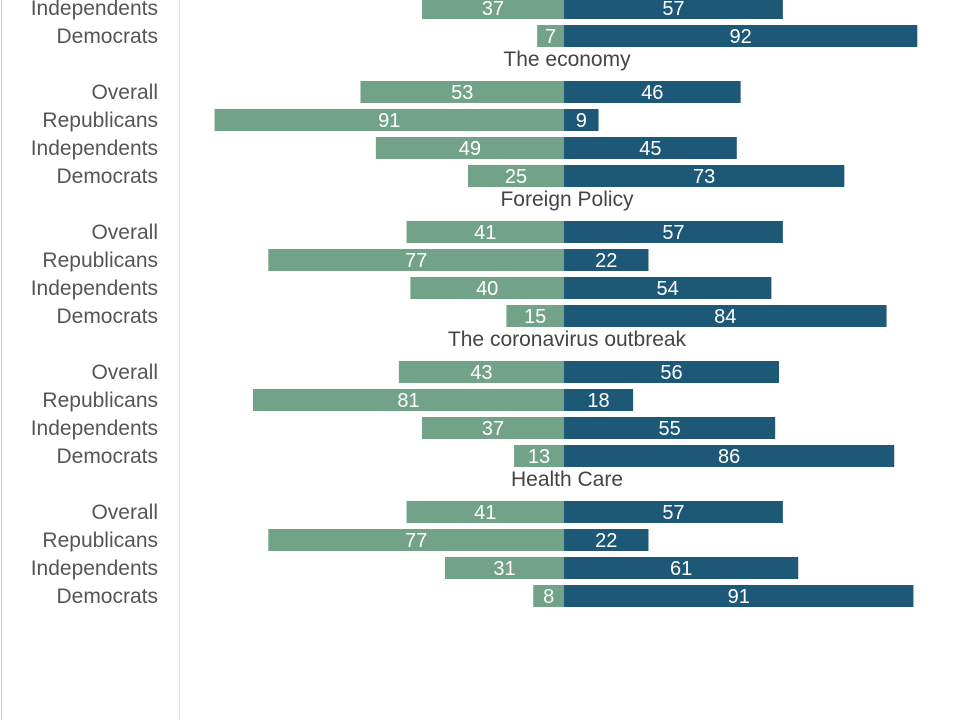 The image size is (980, 720). I want to click on value-label-right: 46, so click(652, 93).